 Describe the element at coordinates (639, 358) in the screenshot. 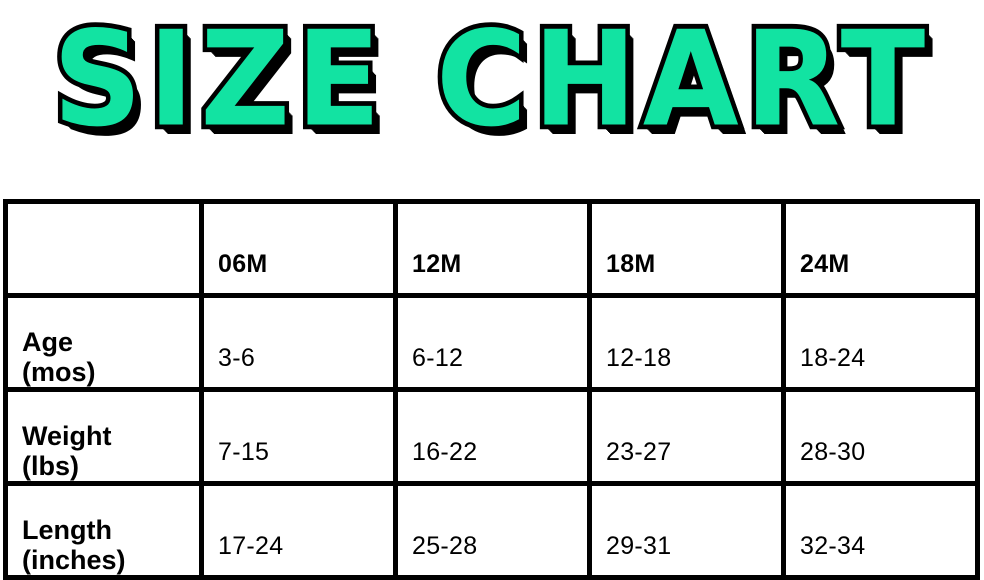

I see `cell-value: 12-18` at that location.